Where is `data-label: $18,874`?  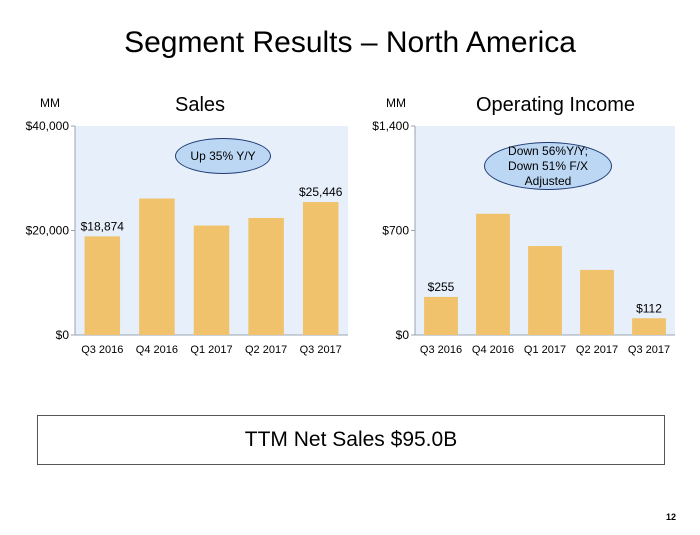 data-label: $18,874 is located at coordinates (103, 226).